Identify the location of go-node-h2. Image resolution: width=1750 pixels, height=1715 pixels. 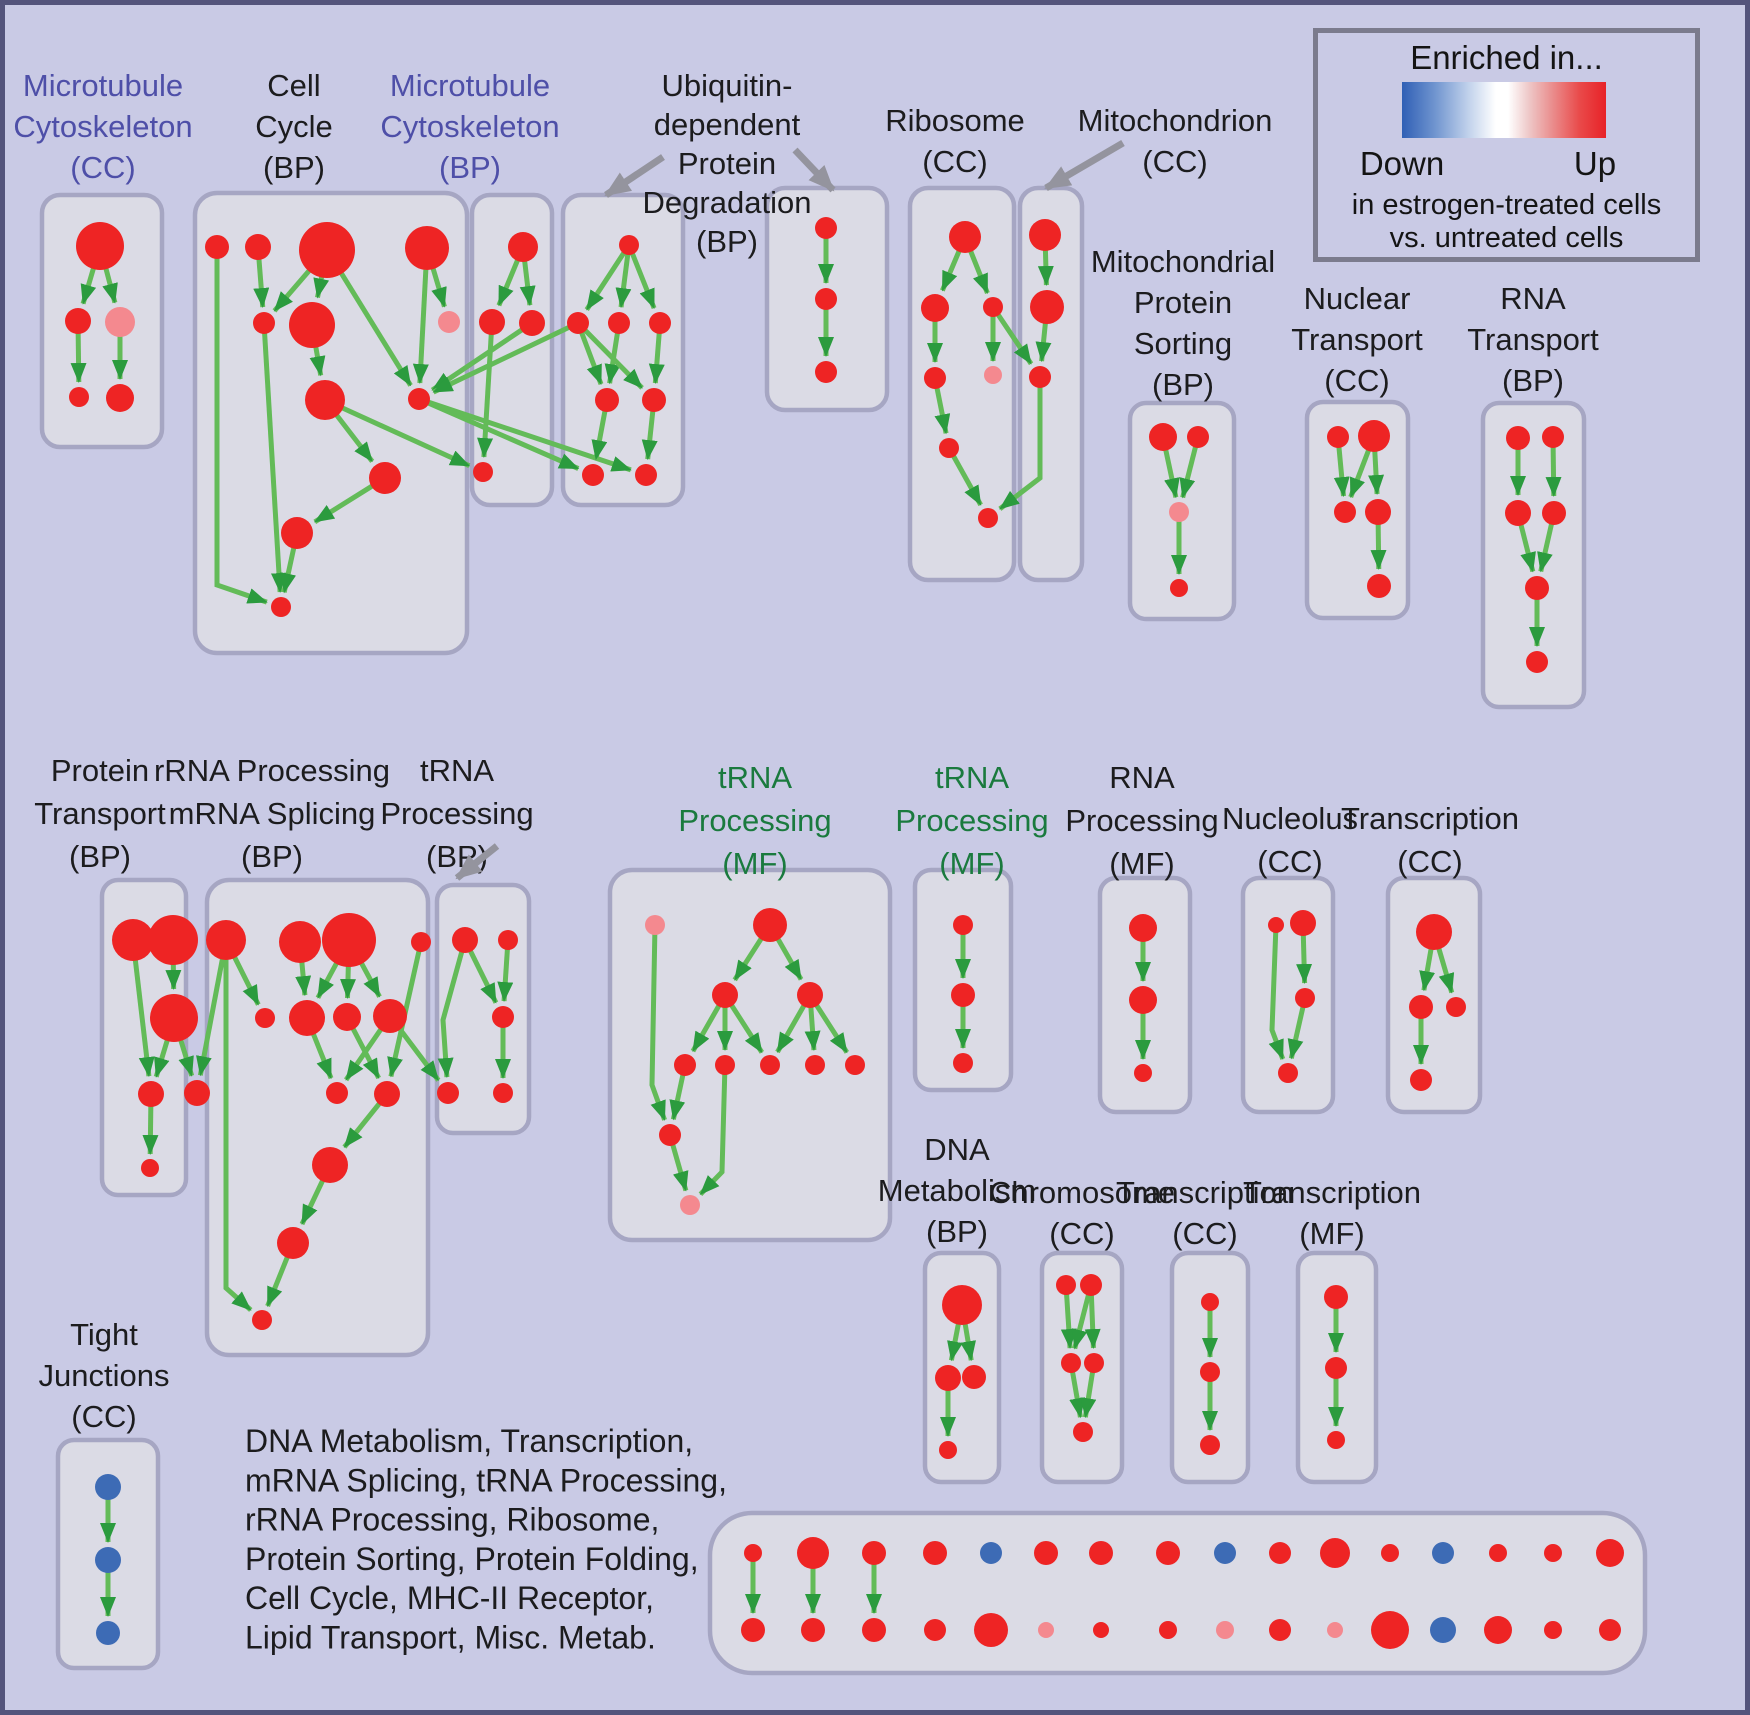
(508, 940).